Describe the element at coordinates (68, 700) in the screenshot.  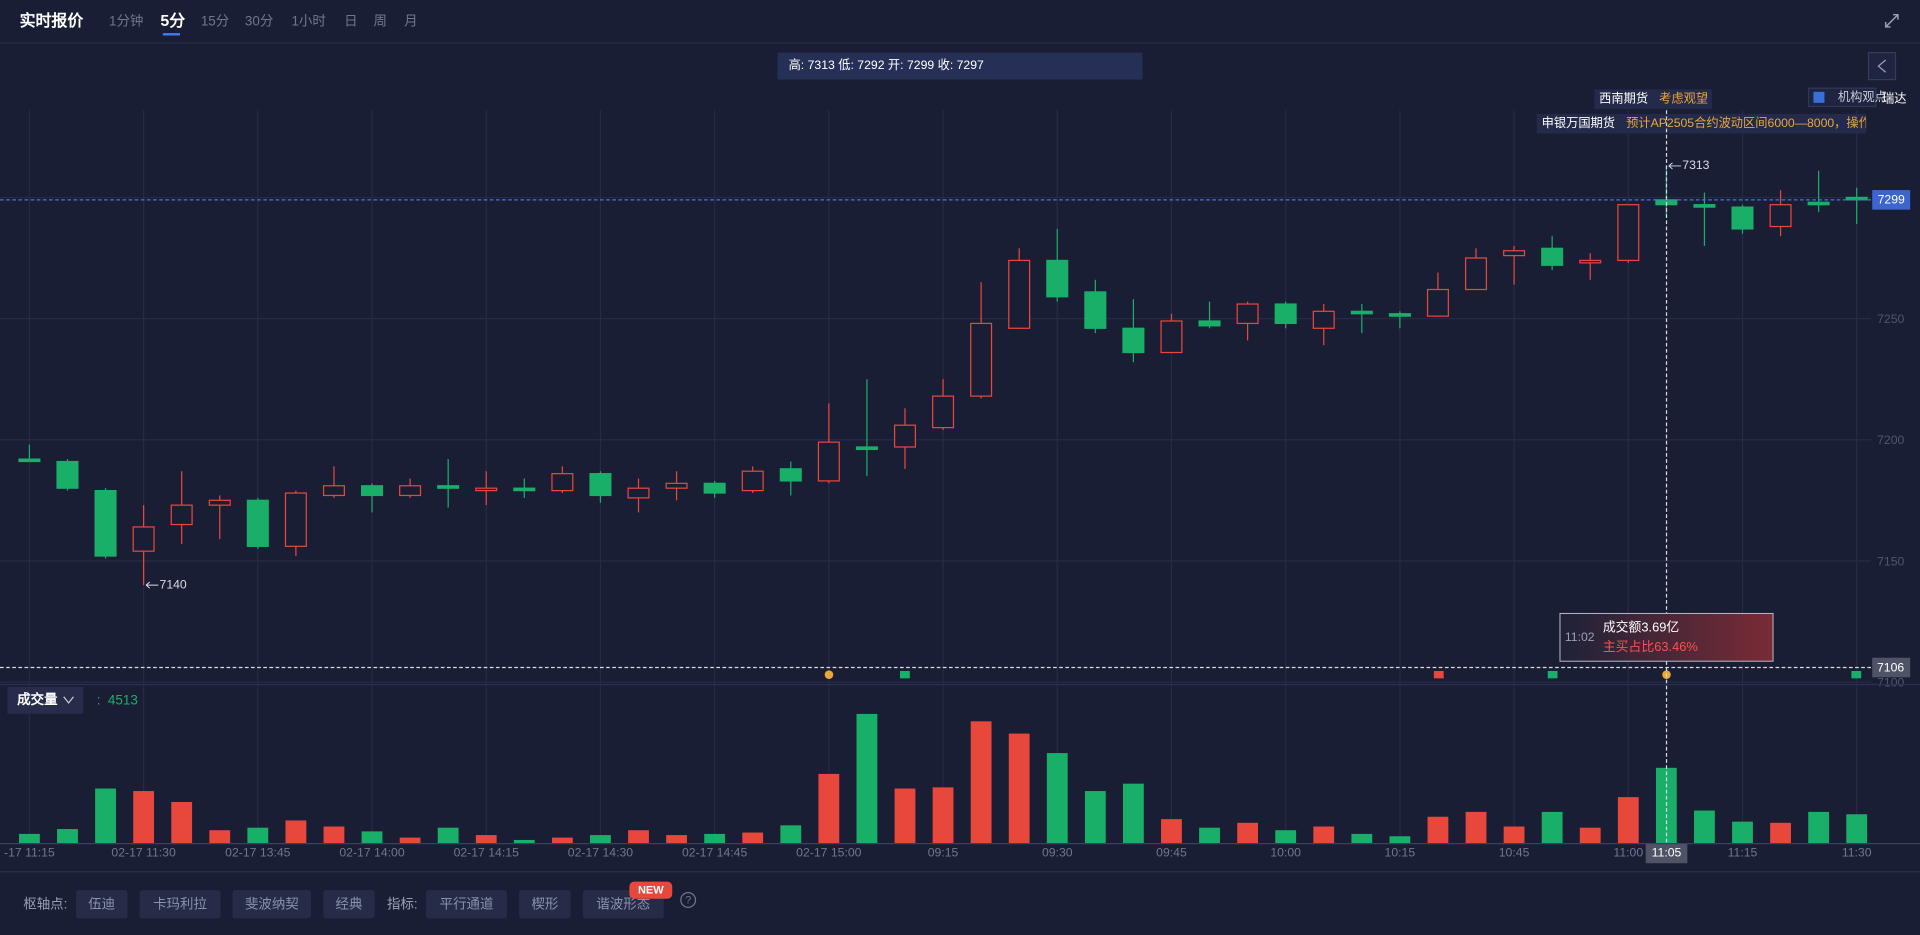
I see `dropdown-chevron` at that location.